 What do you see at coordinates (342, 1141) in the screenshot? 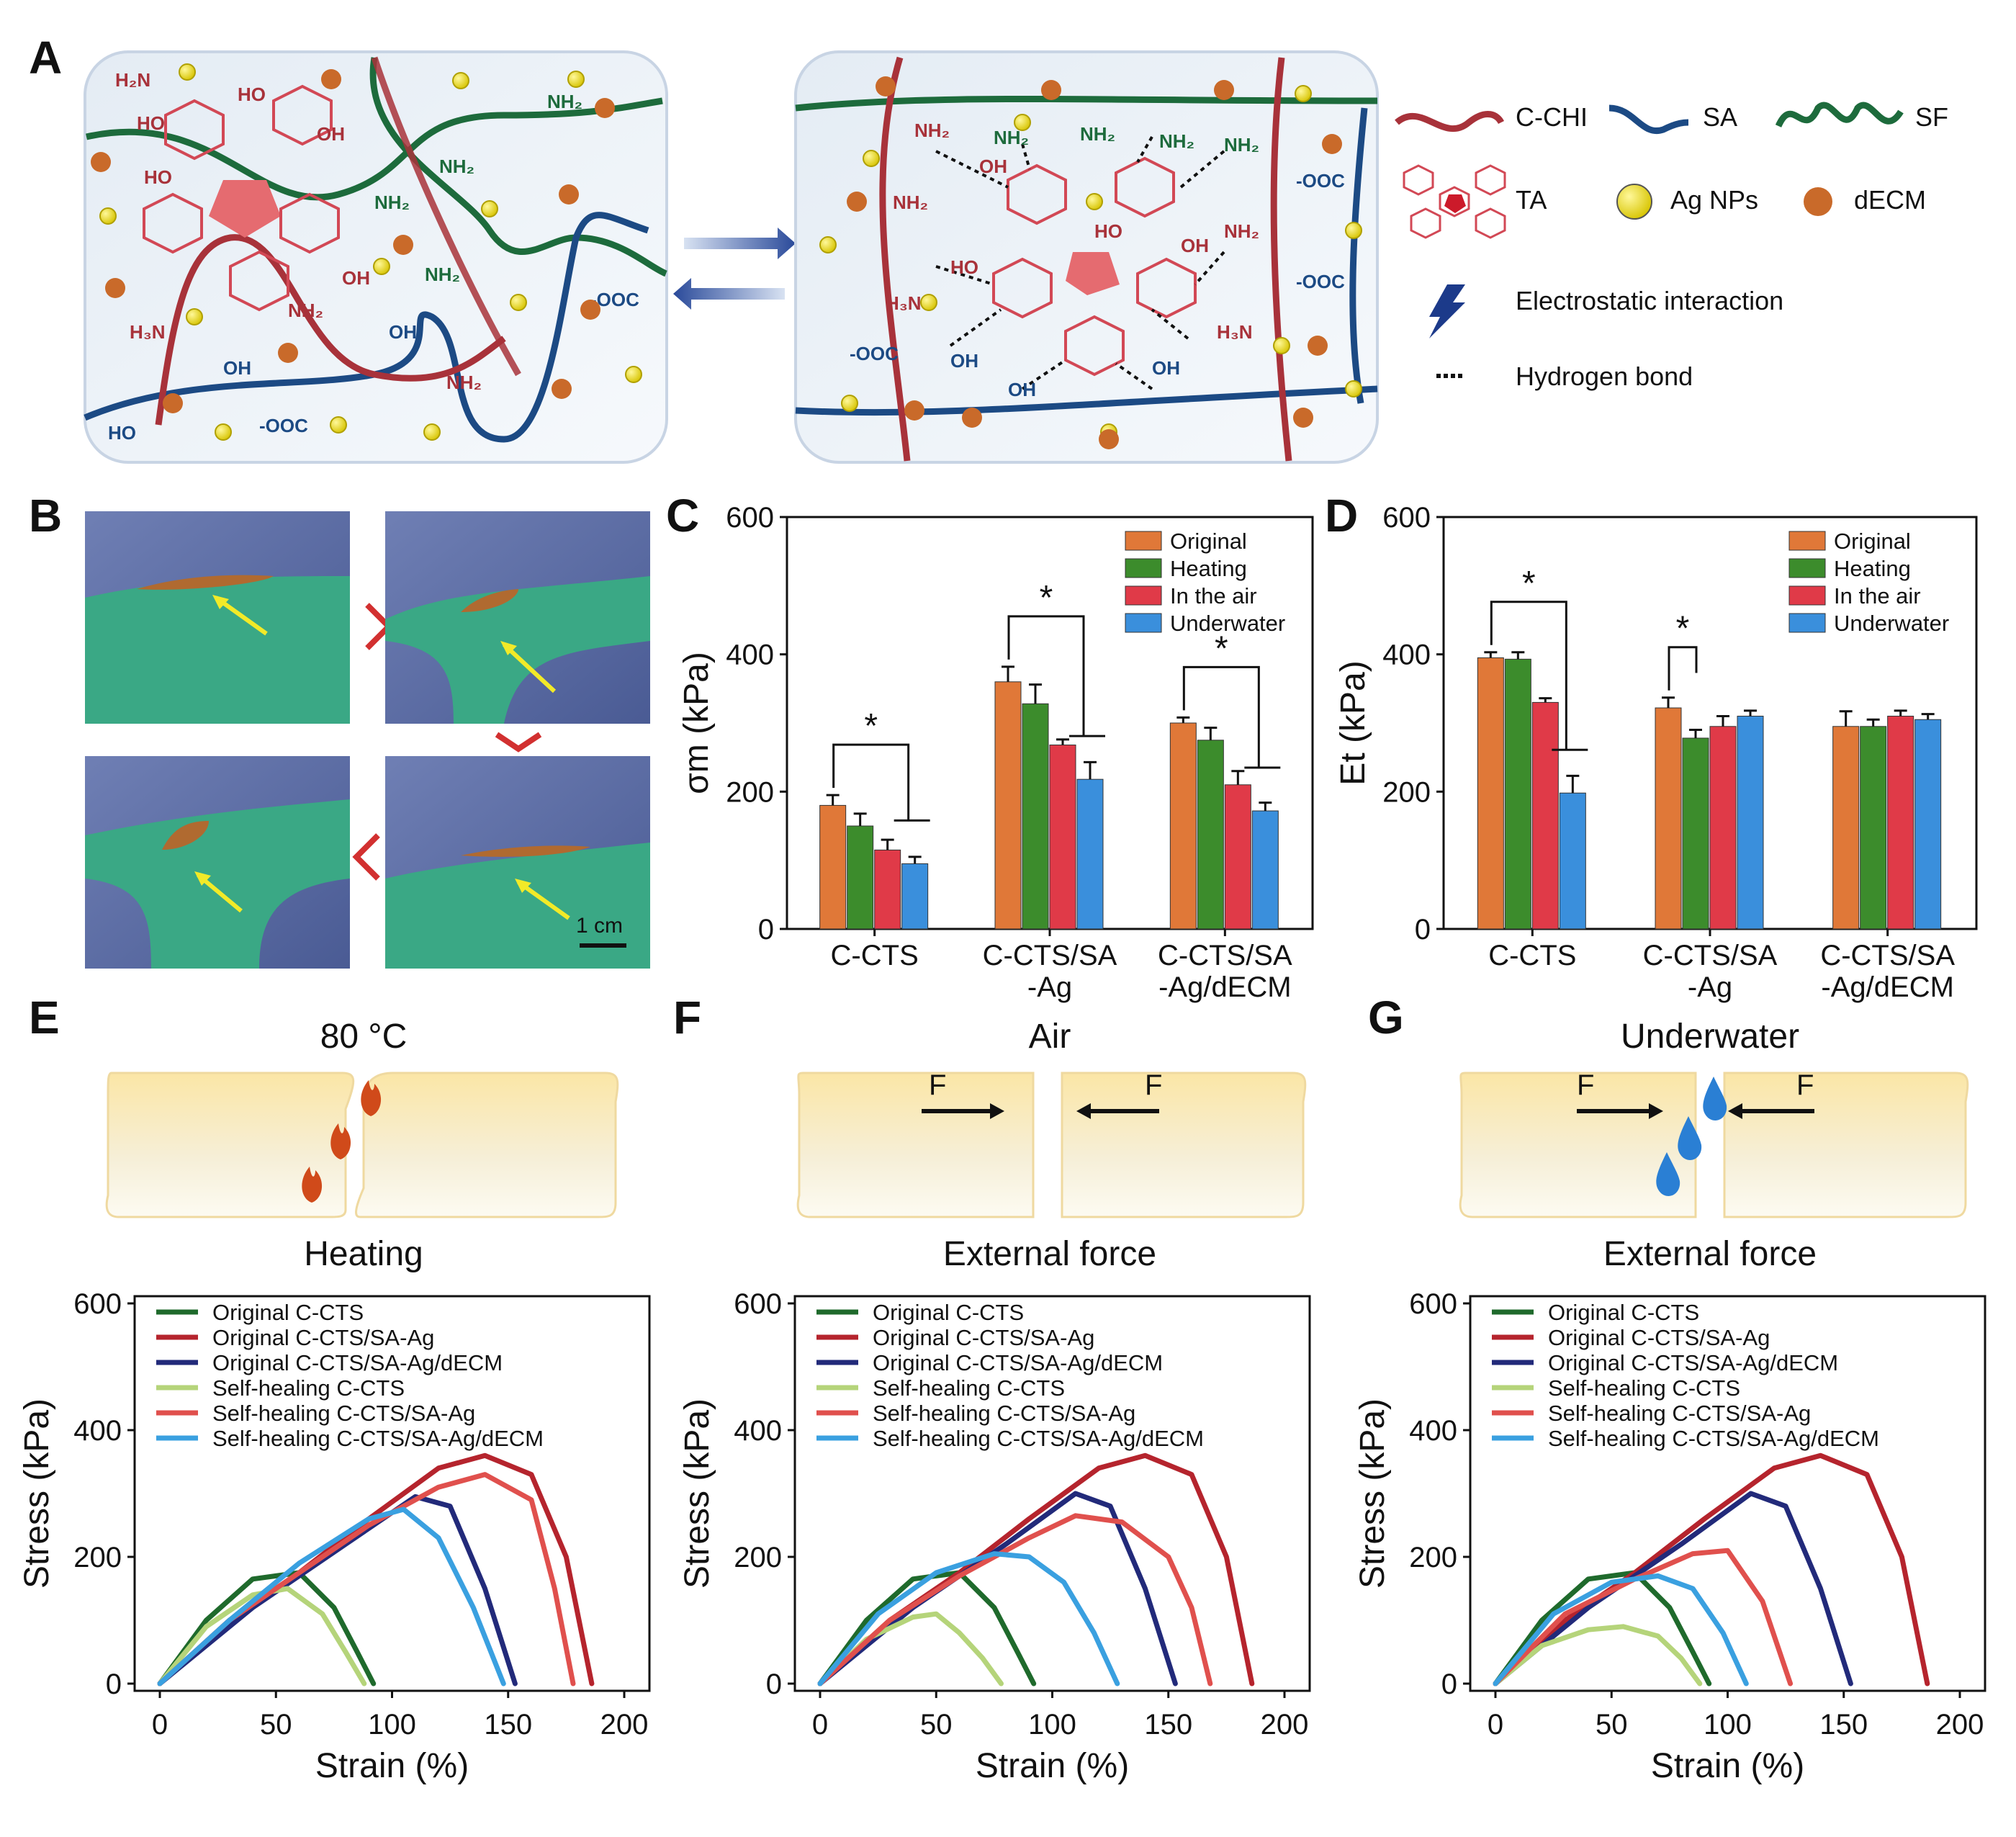
I see `flame-icons` at bounding box center [342, 1141].